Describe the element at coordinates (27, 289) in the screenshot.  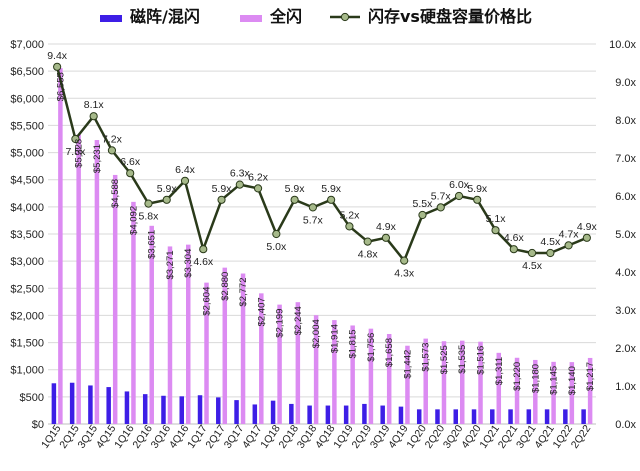
I see `y-left-tick-label: $2,500` at that location.